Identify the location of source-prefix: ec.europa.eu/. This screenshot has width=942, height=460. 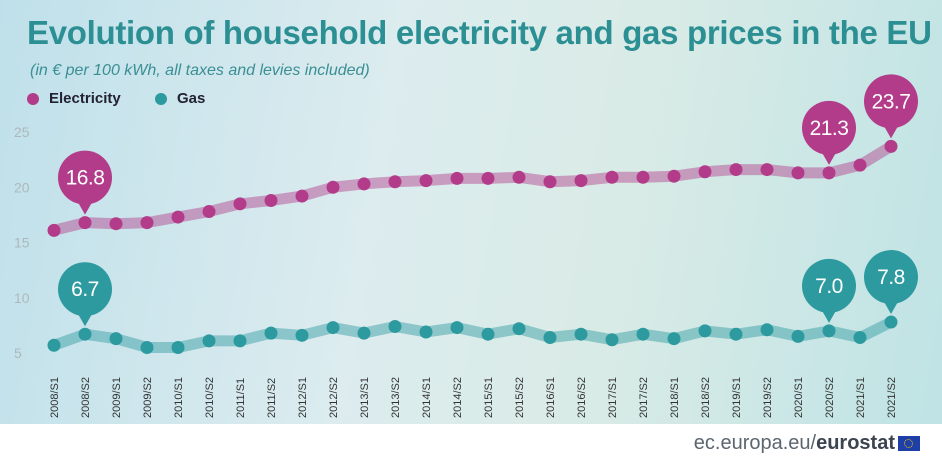
(755, 443).